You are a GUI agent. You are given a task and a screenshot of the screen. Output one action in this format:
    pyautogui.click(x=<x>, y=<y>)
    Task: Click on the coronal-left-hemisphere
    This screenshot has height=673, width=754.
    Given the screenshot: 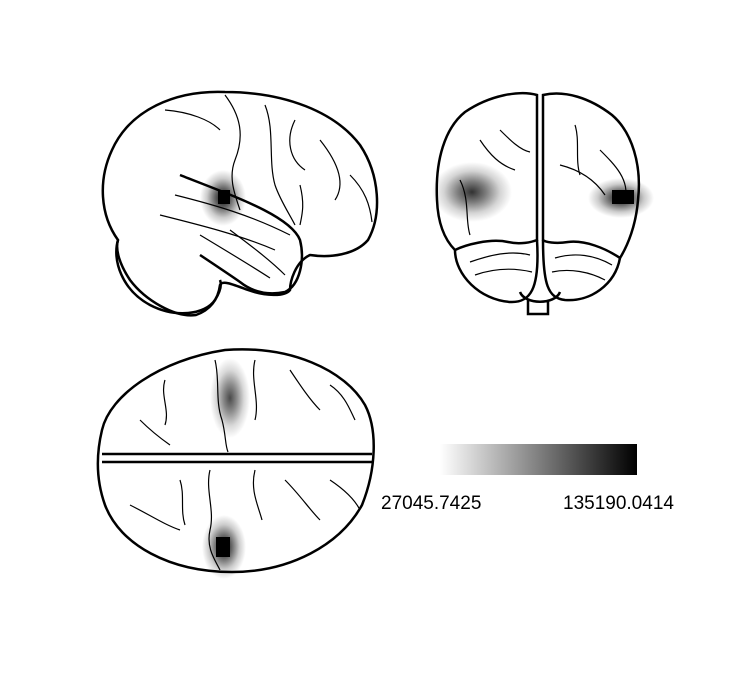 What is the action you would take?
    pyautogui.click(x=487, y=171)
    